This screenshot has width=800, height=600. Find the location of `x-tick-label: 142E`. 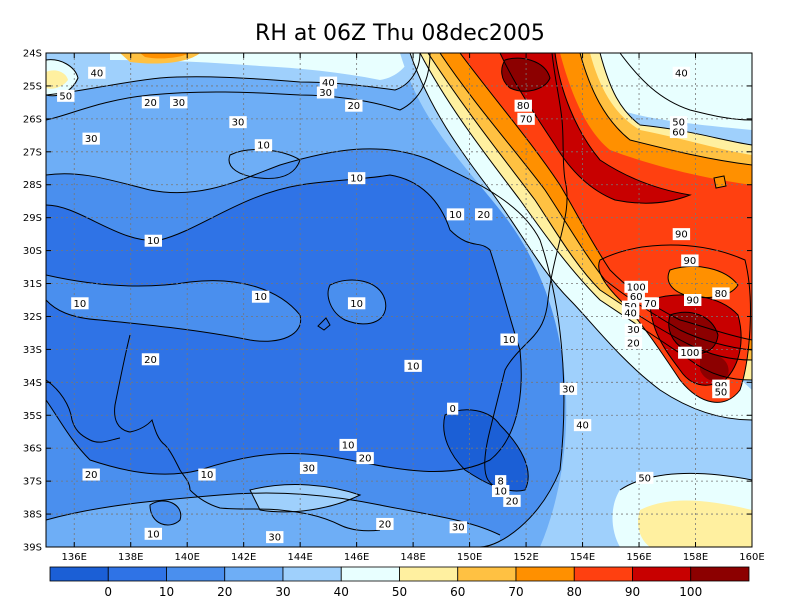

x-tick-label: 142E is located at coordinates (243, 557).